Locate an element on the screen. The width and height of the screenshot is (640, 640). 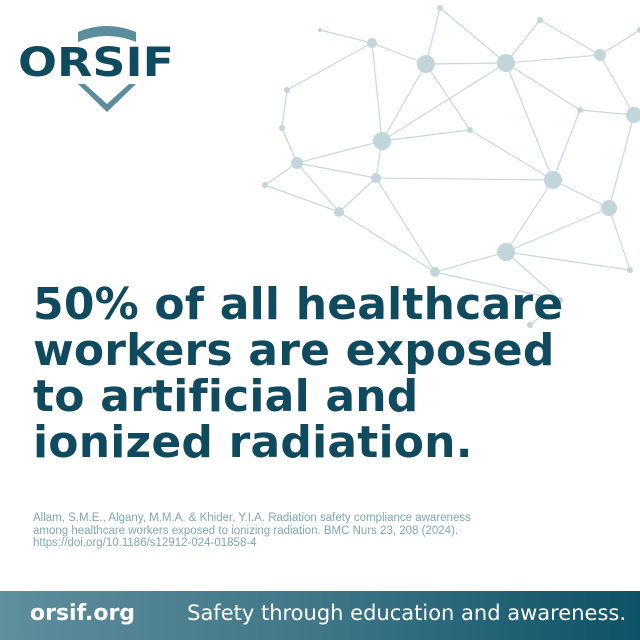
svg-text: ORSIF is located at coordinates (96, 63).